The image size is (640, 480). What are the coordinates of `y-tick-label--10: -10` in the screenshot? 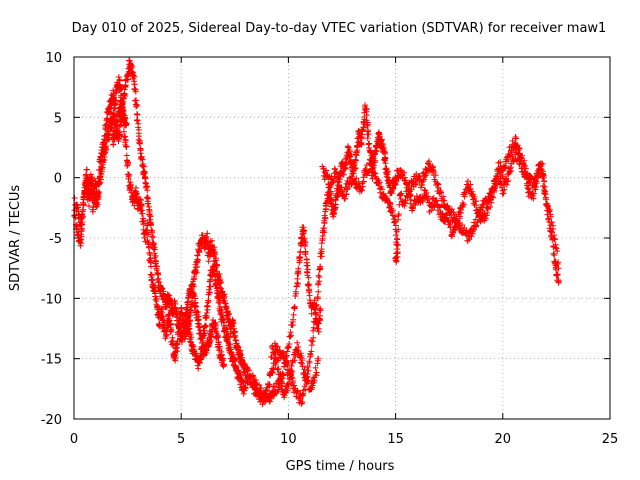 It's located at (51, 299).